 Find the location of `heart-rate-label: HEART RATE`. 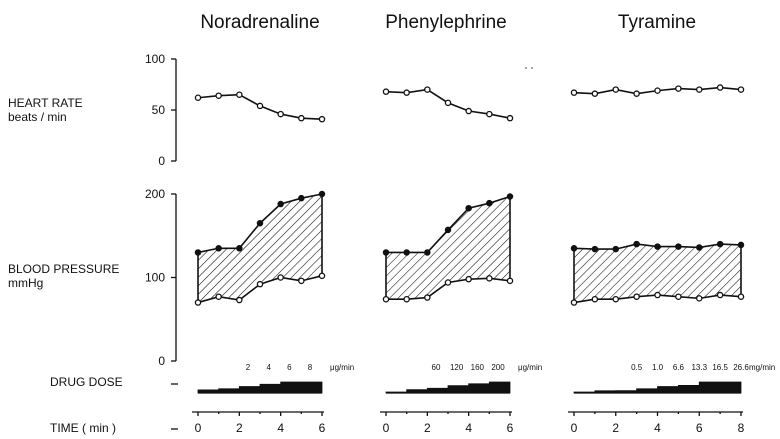

heart-rate-label: HEART RATE is located at coordinates (45, 103).